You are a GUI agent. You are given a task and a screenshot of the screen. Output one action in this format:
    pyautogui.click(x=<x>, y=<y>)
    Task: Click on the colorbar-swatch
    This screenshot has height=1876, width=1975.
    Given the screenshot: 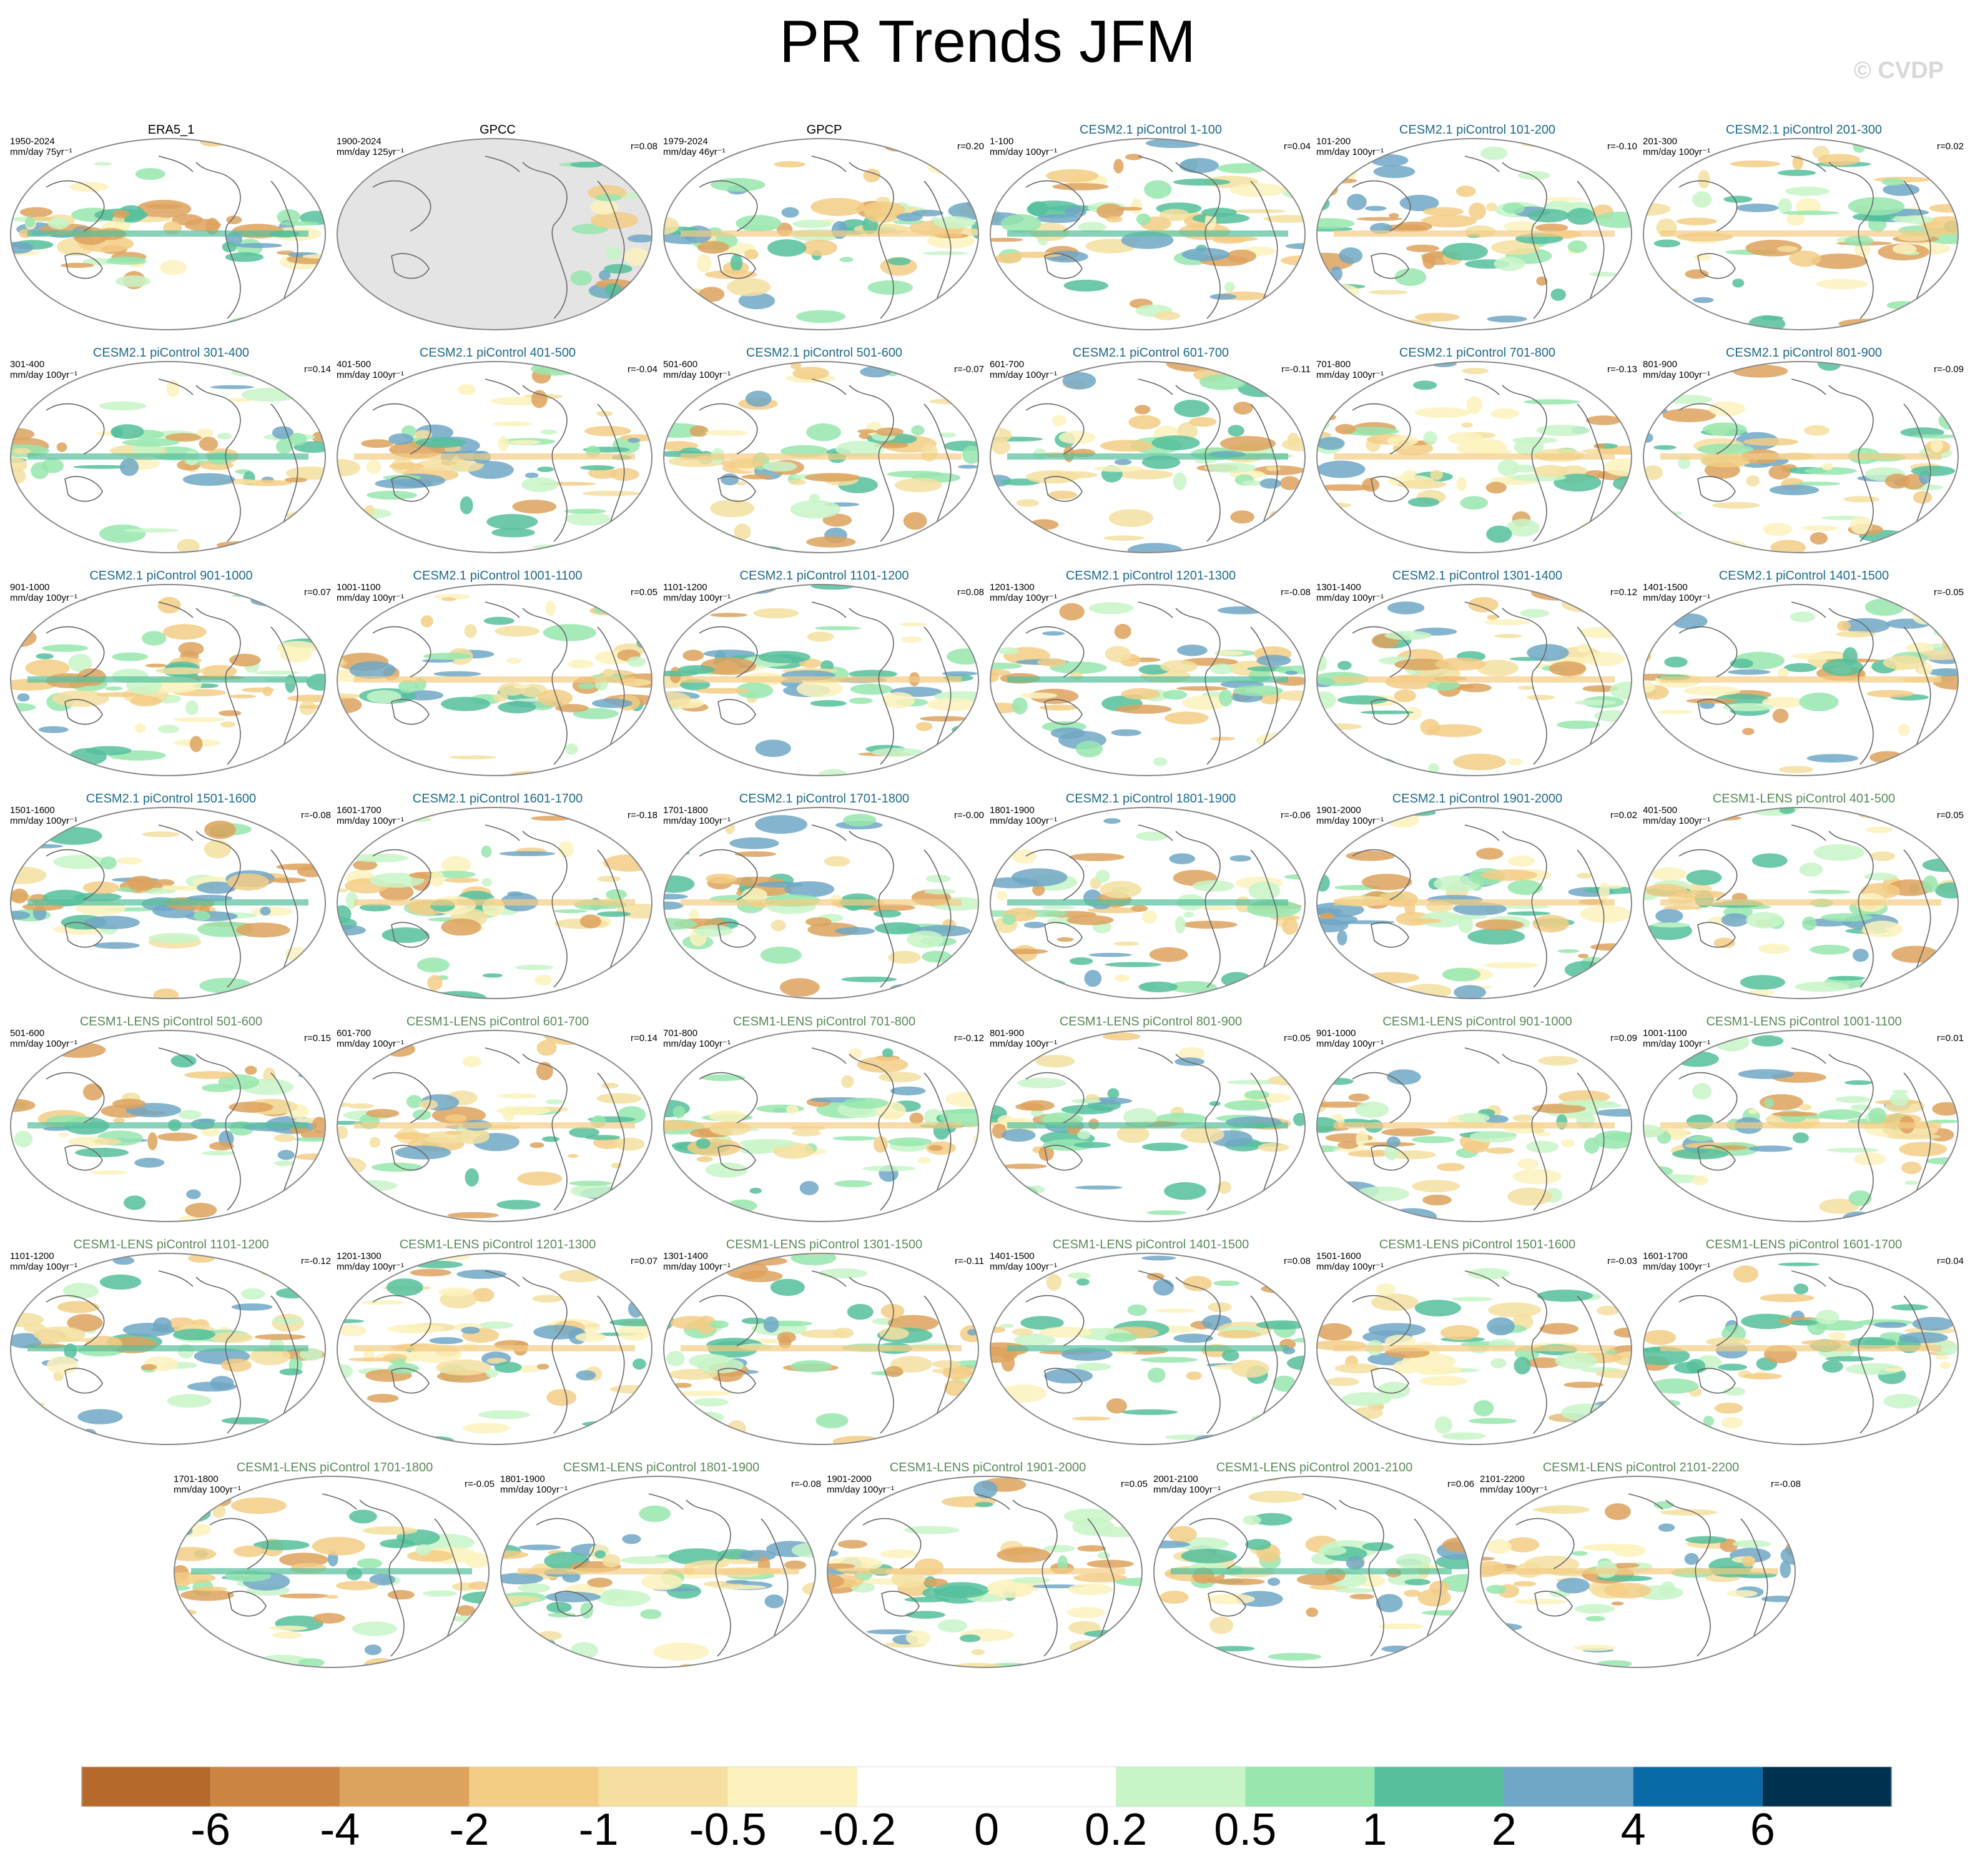 What is the action you would take?
    pyautogui.click(x=405, y=1787)
    